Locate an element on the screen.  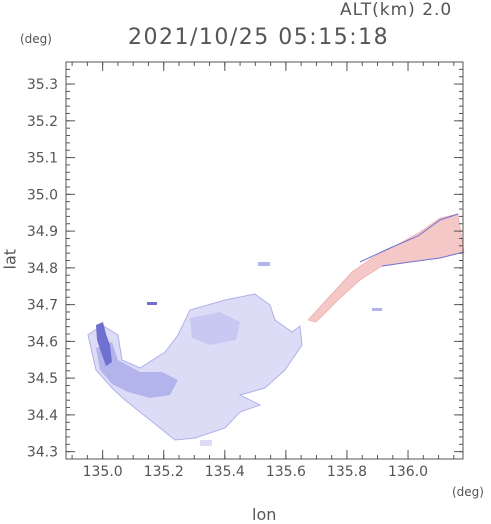
y-tick-label: 35.2 is located at coordinates (42, 122).